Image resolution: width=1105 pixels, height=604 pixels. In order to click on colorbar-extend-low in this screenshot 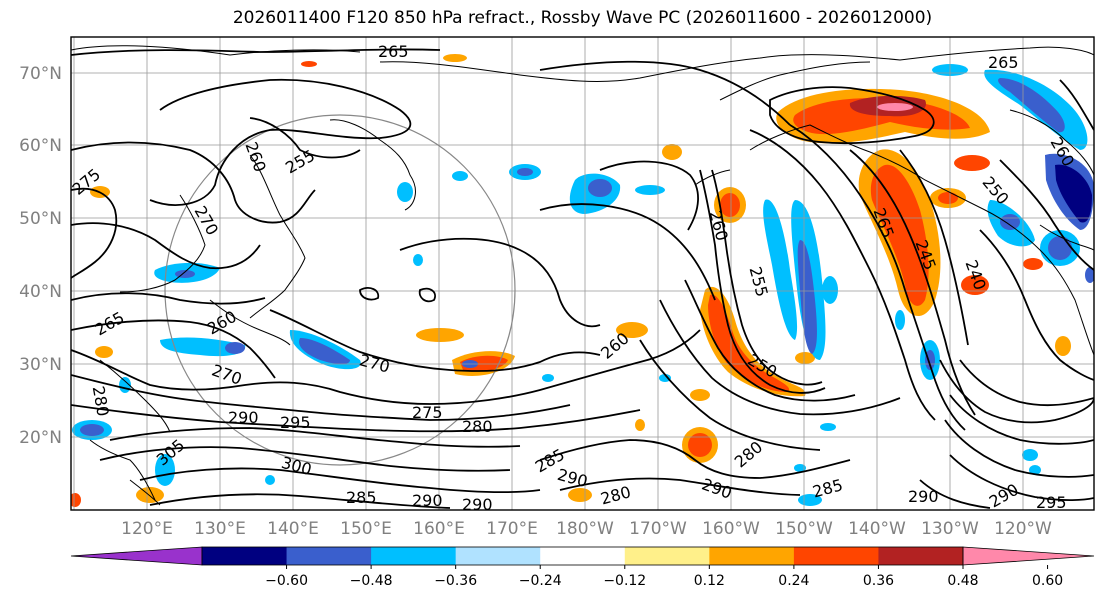, I will do `click(136, 556)`.